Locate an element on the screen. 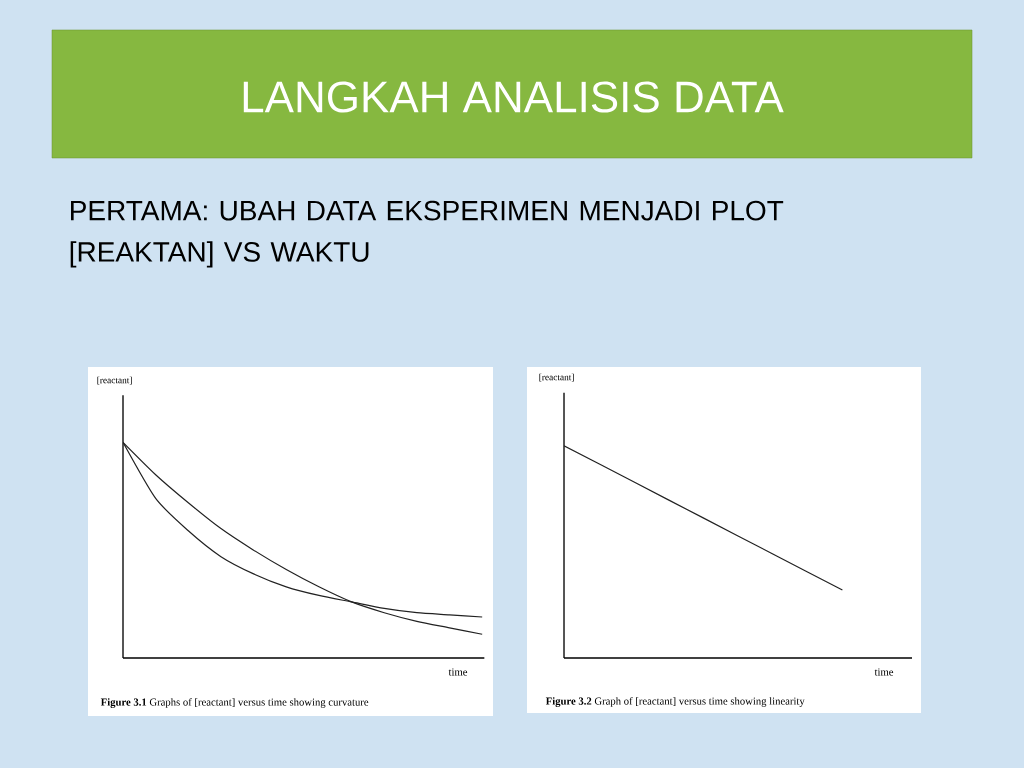 The width and height of the screenshot is (1024, 768). text: Figure 3.1 Graphs of [reactant] versus time showing curvature is located at coordinates (234, 703).